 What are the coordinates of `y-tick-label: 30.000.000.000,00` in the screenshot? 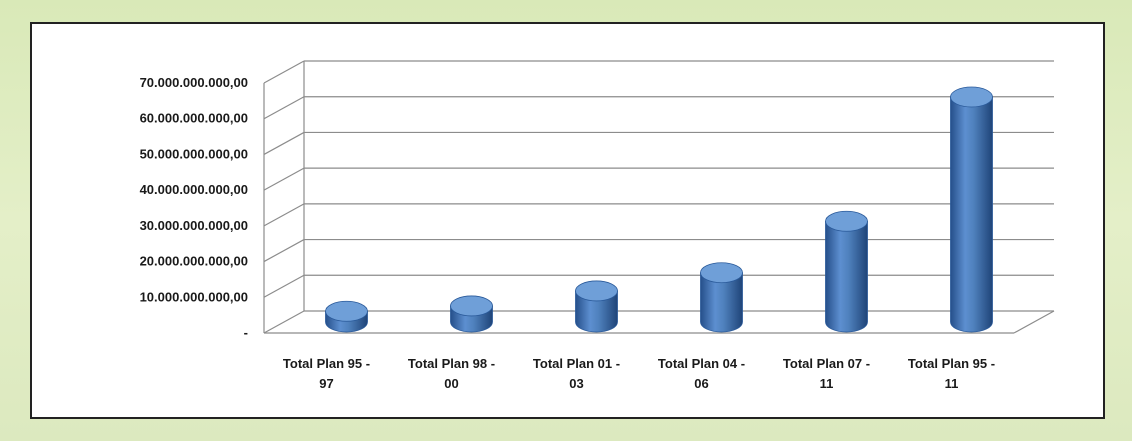 It's located at (194, 225).